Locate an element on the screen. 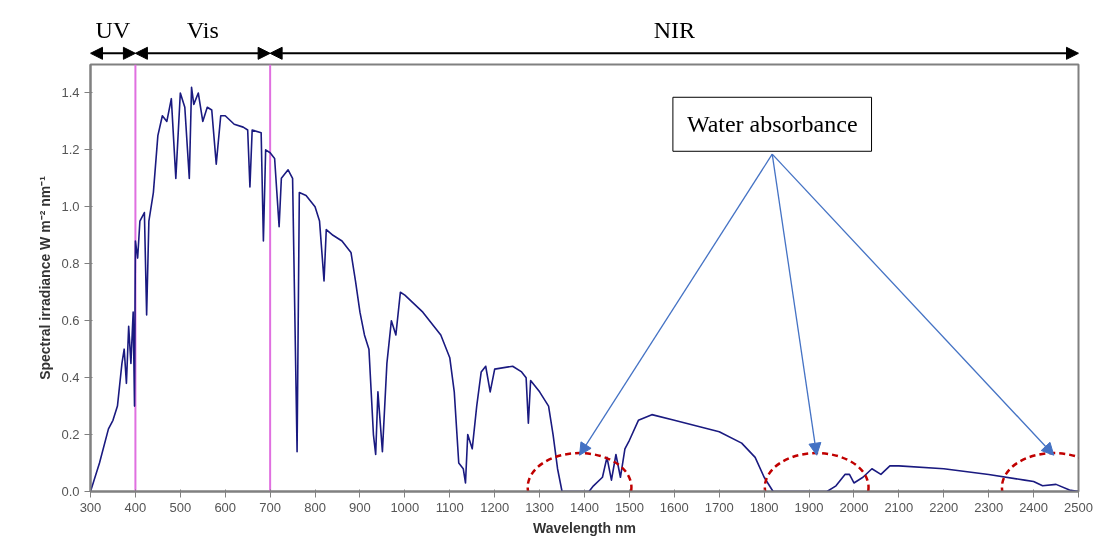 The height and width of the screenshot is (538, 1108). x-tick-label: 2200 is located at coordinates (944, 507).